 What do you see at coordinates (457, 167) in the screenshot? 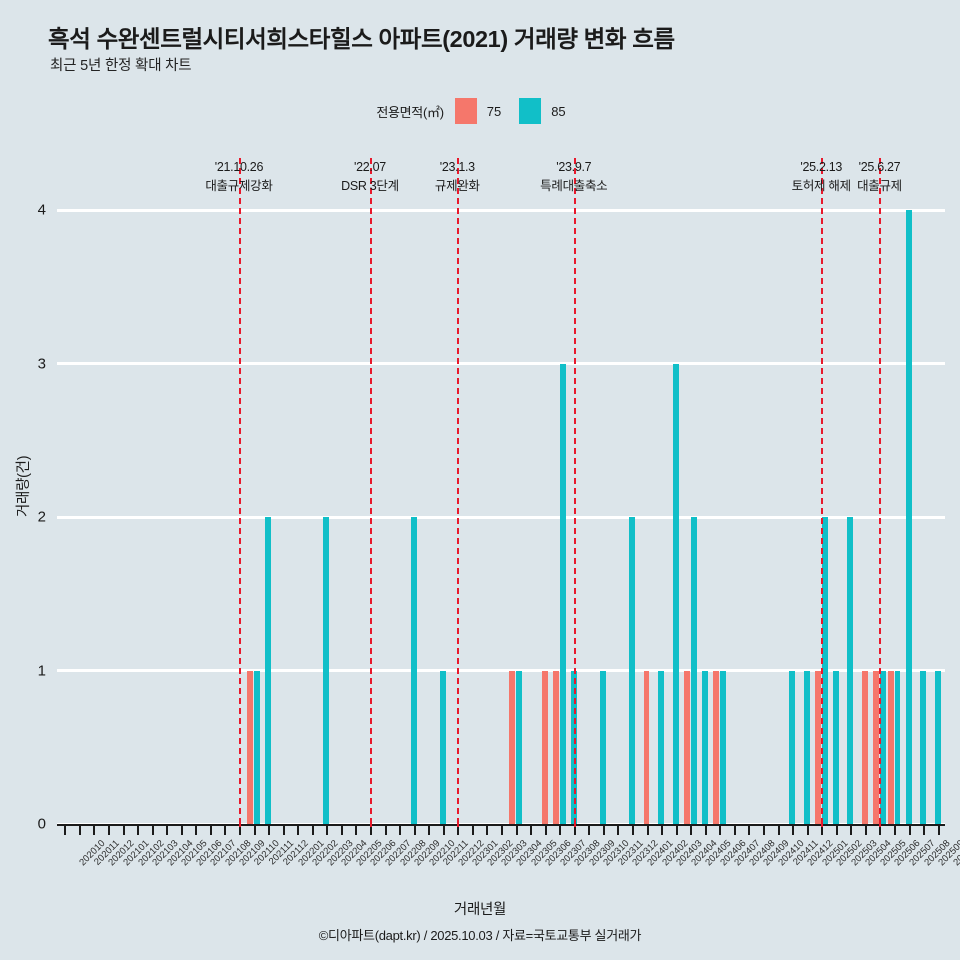
I see `event-date-202301: '23.1.3` at bounding box center [457, 167].